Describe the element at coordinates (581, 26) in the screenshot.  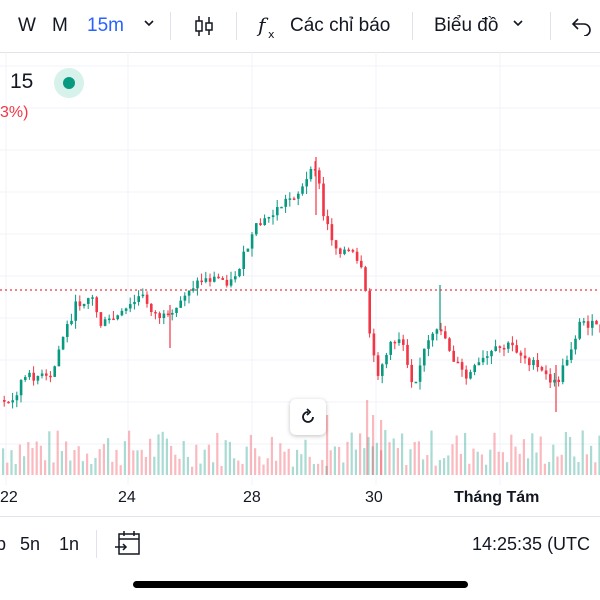
I see `undo-icon` at that location.